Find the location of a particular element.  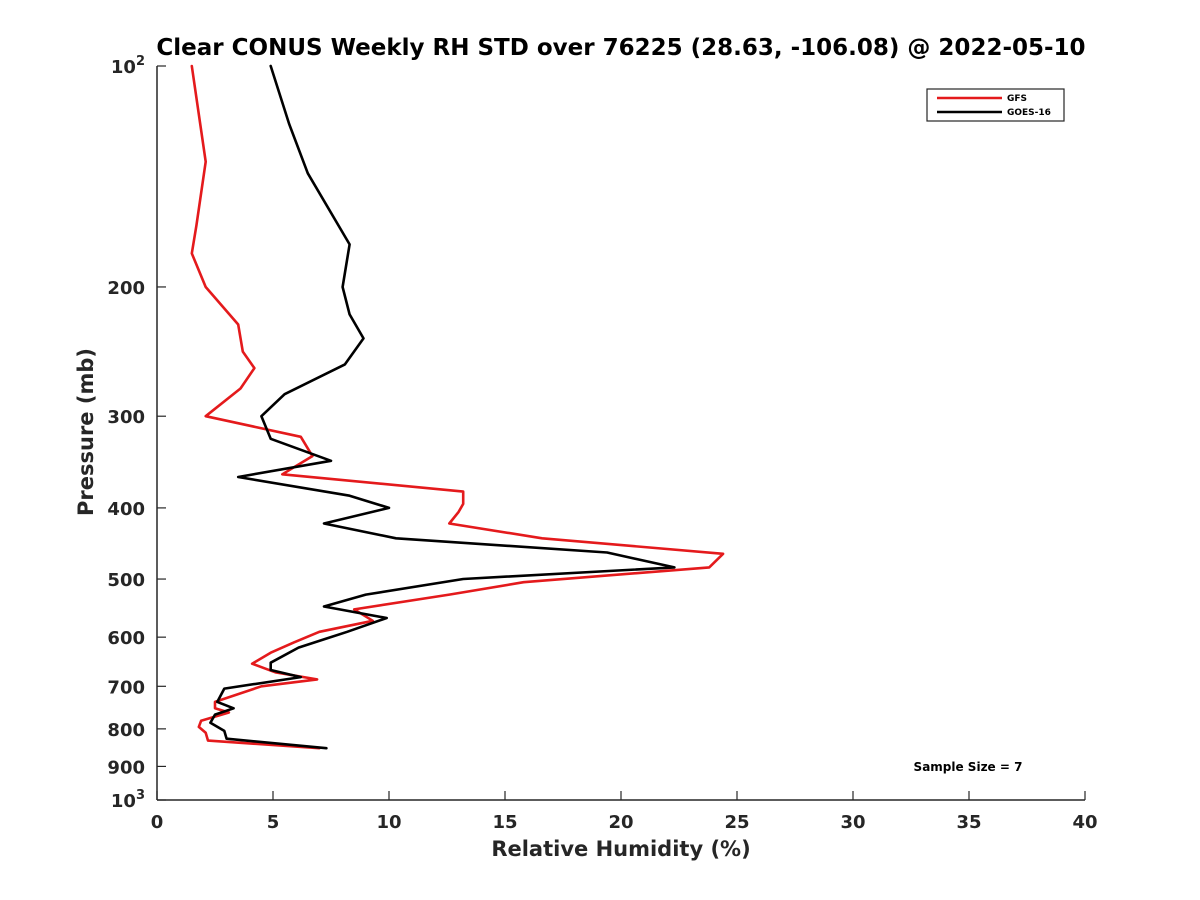

x-tick-label: 10 is located at coordinates (388, 822).